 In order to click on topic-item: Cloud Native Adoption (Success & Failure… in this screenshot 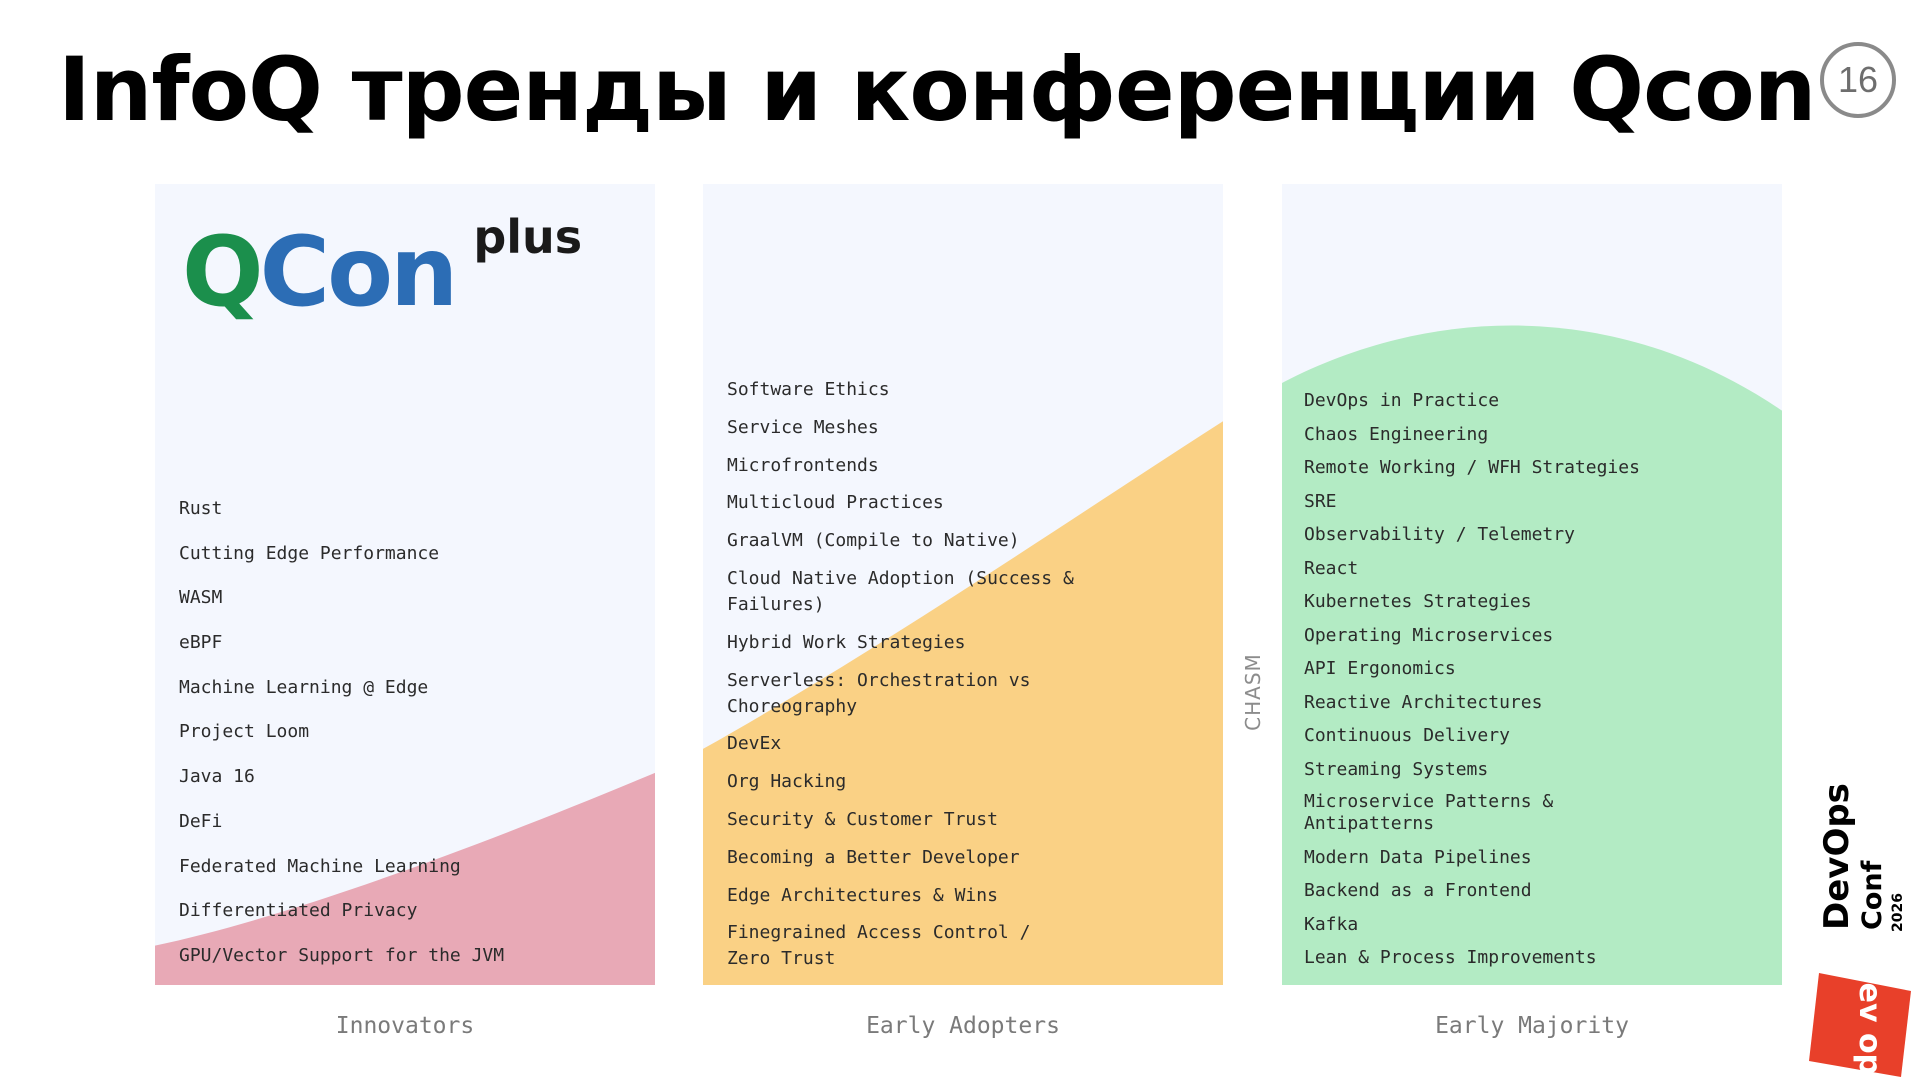, I will do `click(900, 591)`.